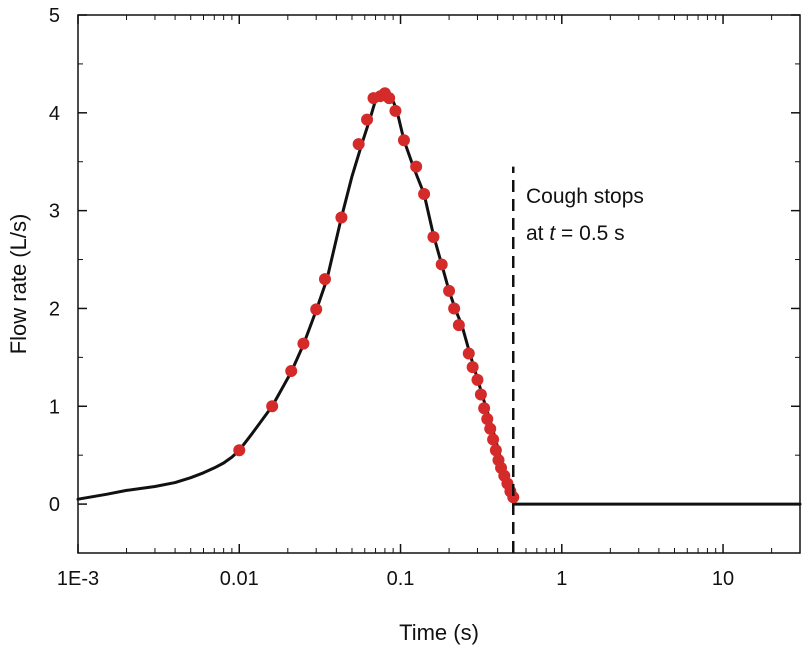 The width and height of the screenshot is (805, 654). I want to click on y-tick-label: 2, so click(54, 309).